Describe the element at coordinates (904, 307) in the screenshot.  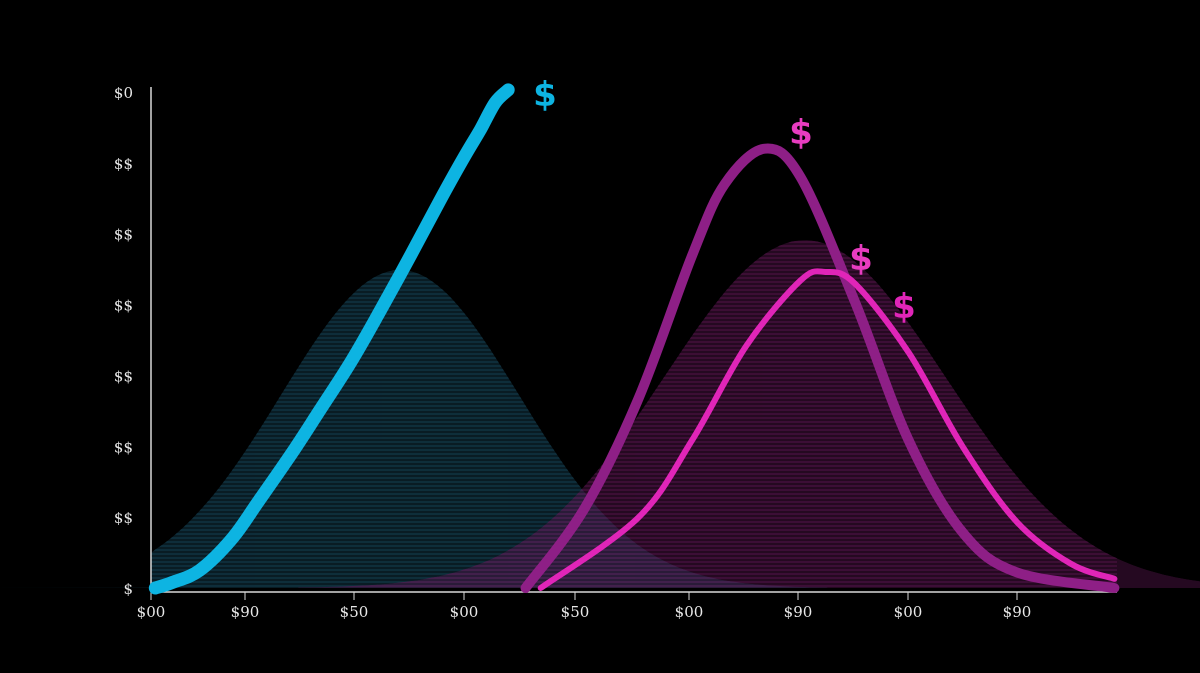
I see `annotation-label: $` at that location.